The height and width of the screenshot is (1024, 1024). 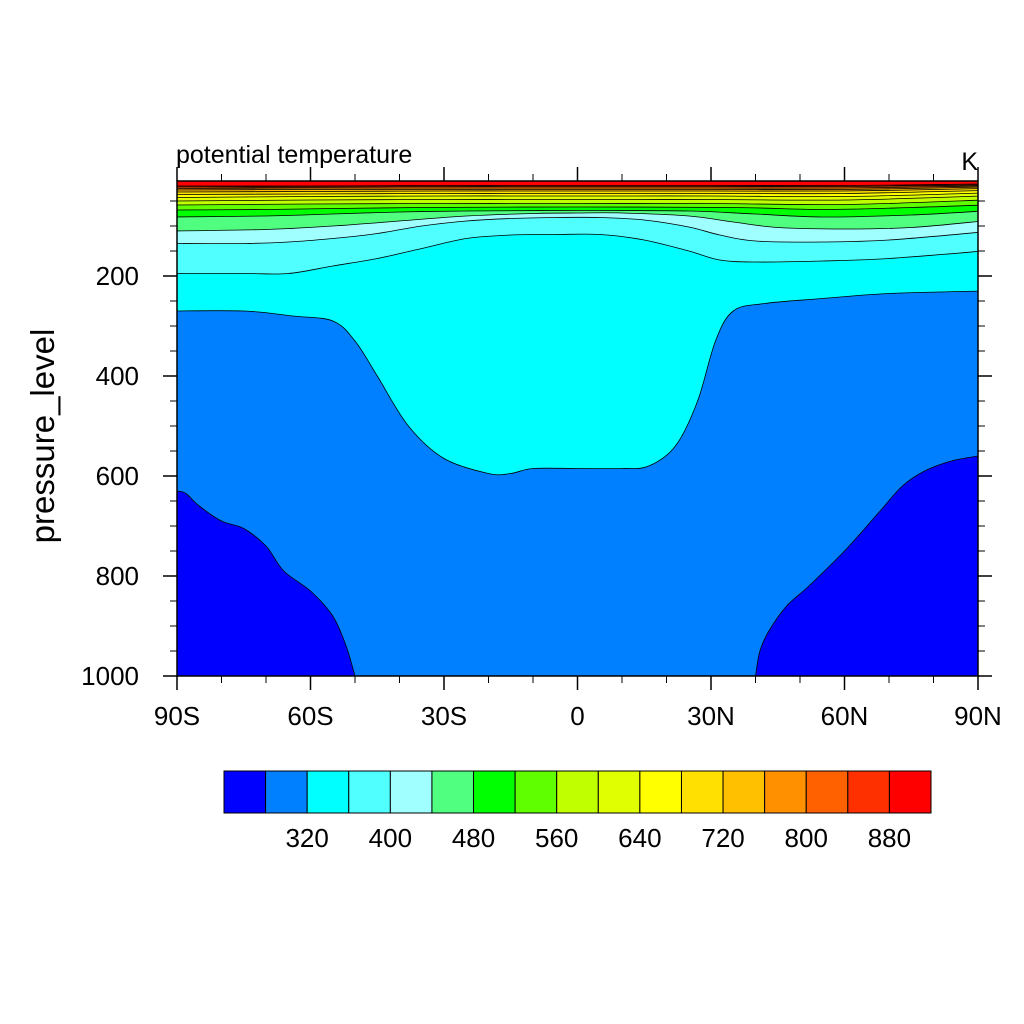 I want to click on colorbar-label: 560, so click(x=556, y=838).